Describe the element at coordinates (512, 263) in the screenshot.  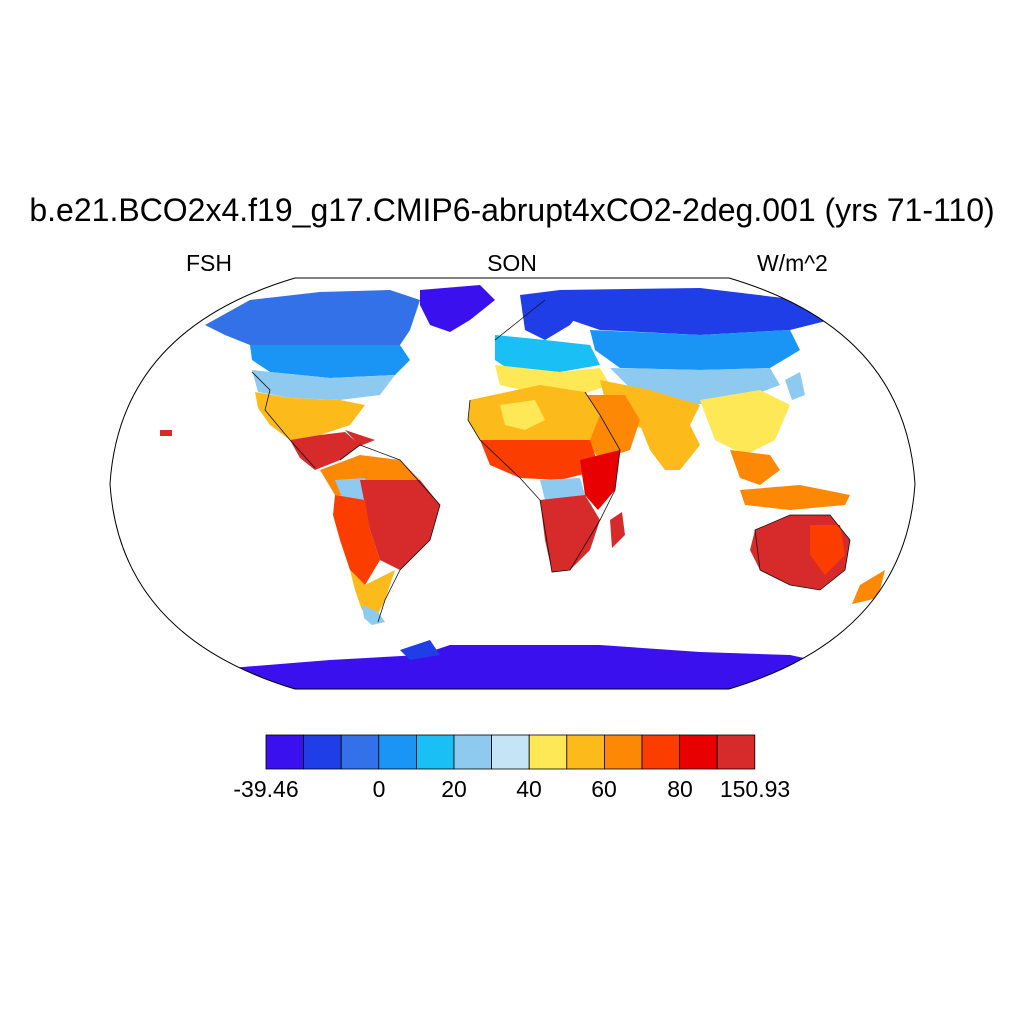
I see `season-label: SON` at that location.